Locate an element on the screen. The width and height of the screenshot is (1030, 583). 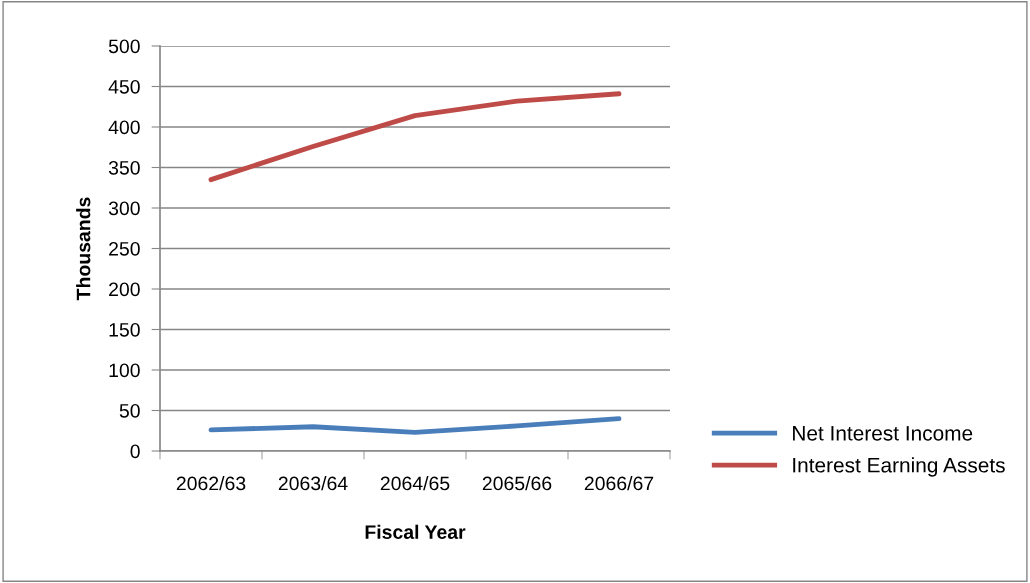
y-tick-label: 250 is located at coordinates (124, 248).